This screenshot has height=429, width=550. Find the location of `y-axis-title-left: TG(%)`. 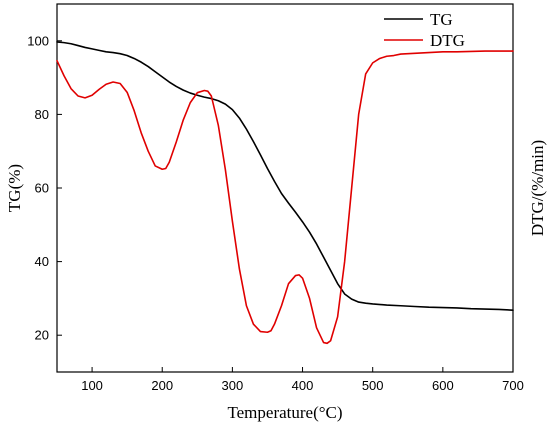

y-axis-title-left: TG(%) is located at coordinates (14, 188).